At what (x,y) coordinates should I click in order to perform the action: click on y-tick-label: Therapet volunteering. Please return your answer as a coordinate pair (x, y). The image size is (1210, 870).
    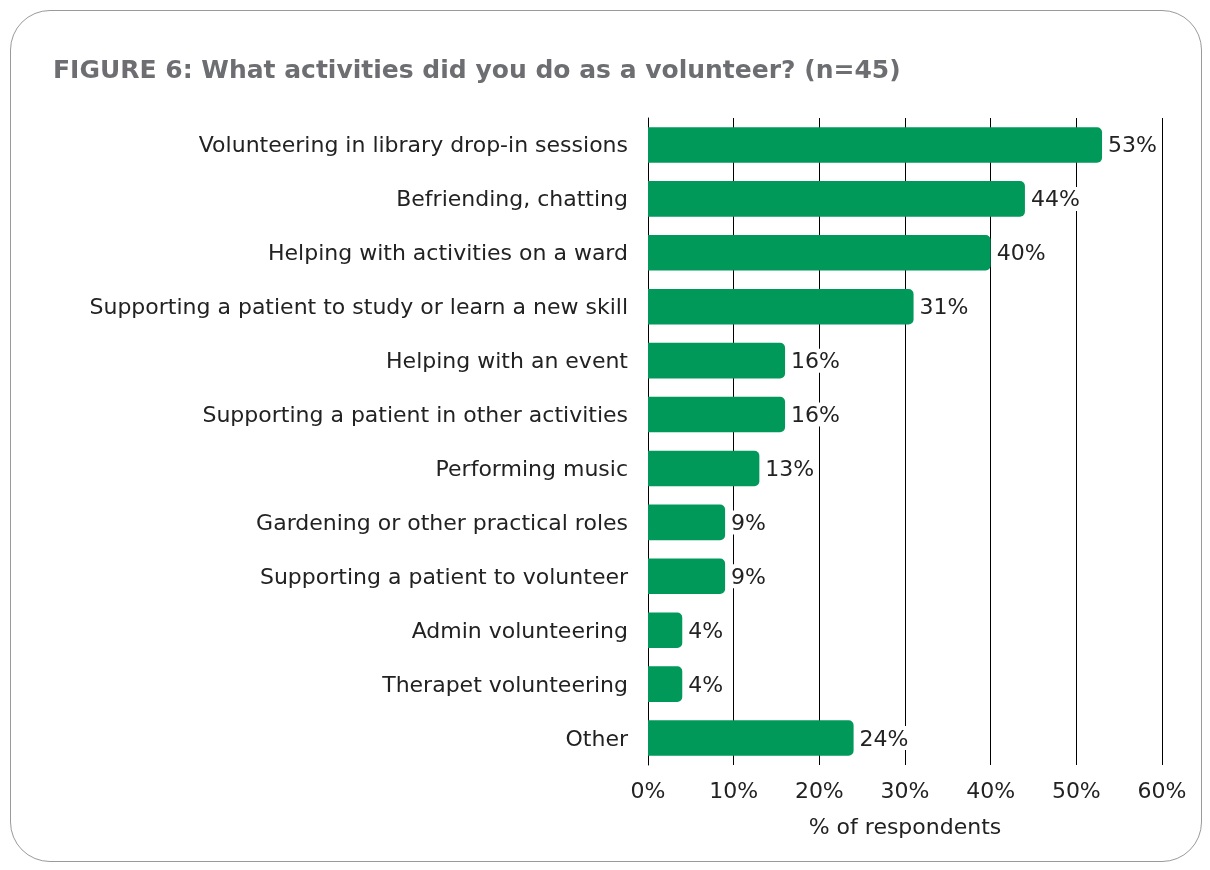
    Looking at the image, I should click on (504, 684).